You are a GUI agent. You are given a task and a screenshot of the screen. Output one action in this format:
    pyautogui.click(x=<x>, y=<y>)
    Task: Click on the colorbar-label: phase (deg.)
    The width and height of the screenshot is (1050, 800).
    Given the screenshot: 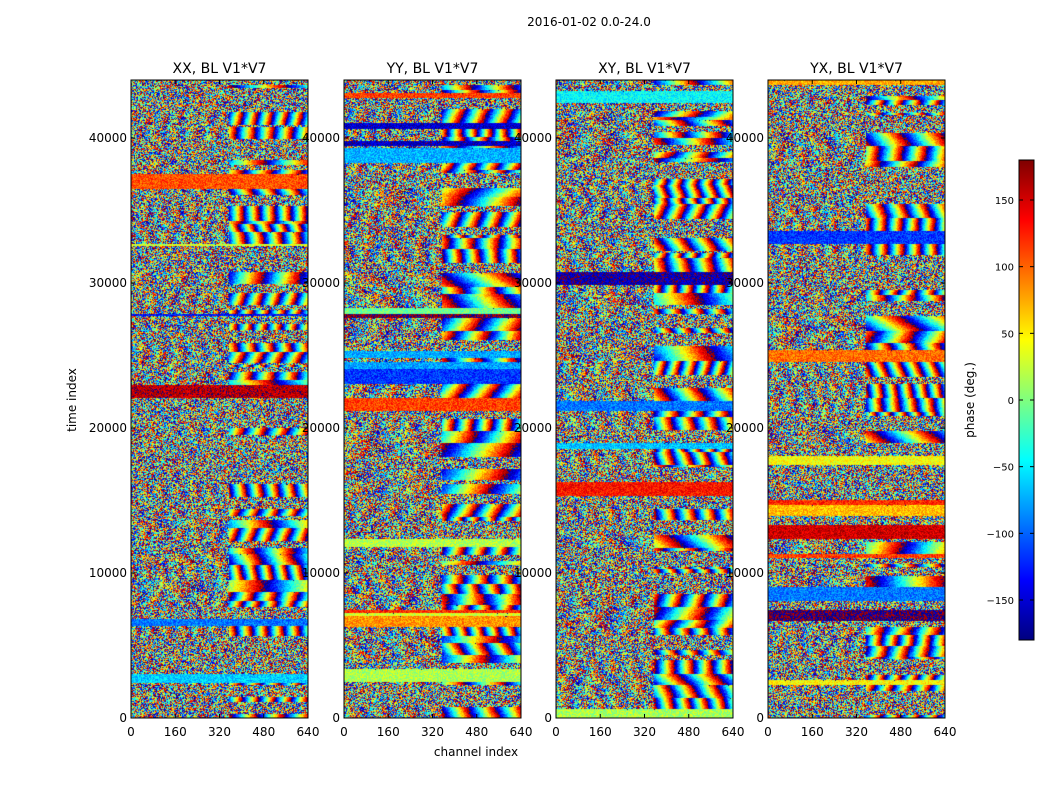 What is the action you would take?
    pyautogui.click(x=970, y=400)
    